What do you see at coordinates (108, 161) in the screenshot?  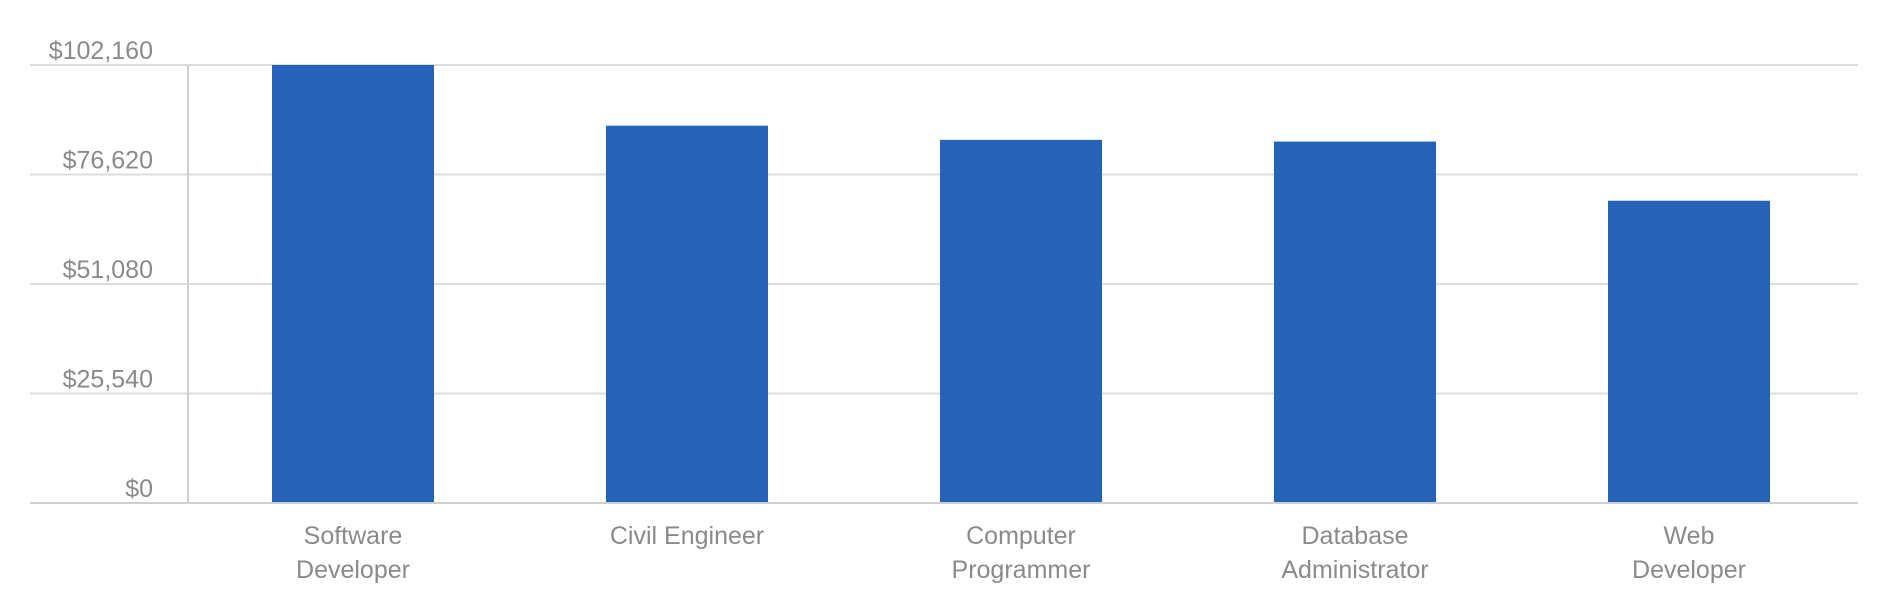 I see `y-tick-label: $76,620` at bounding box center [108, 161].